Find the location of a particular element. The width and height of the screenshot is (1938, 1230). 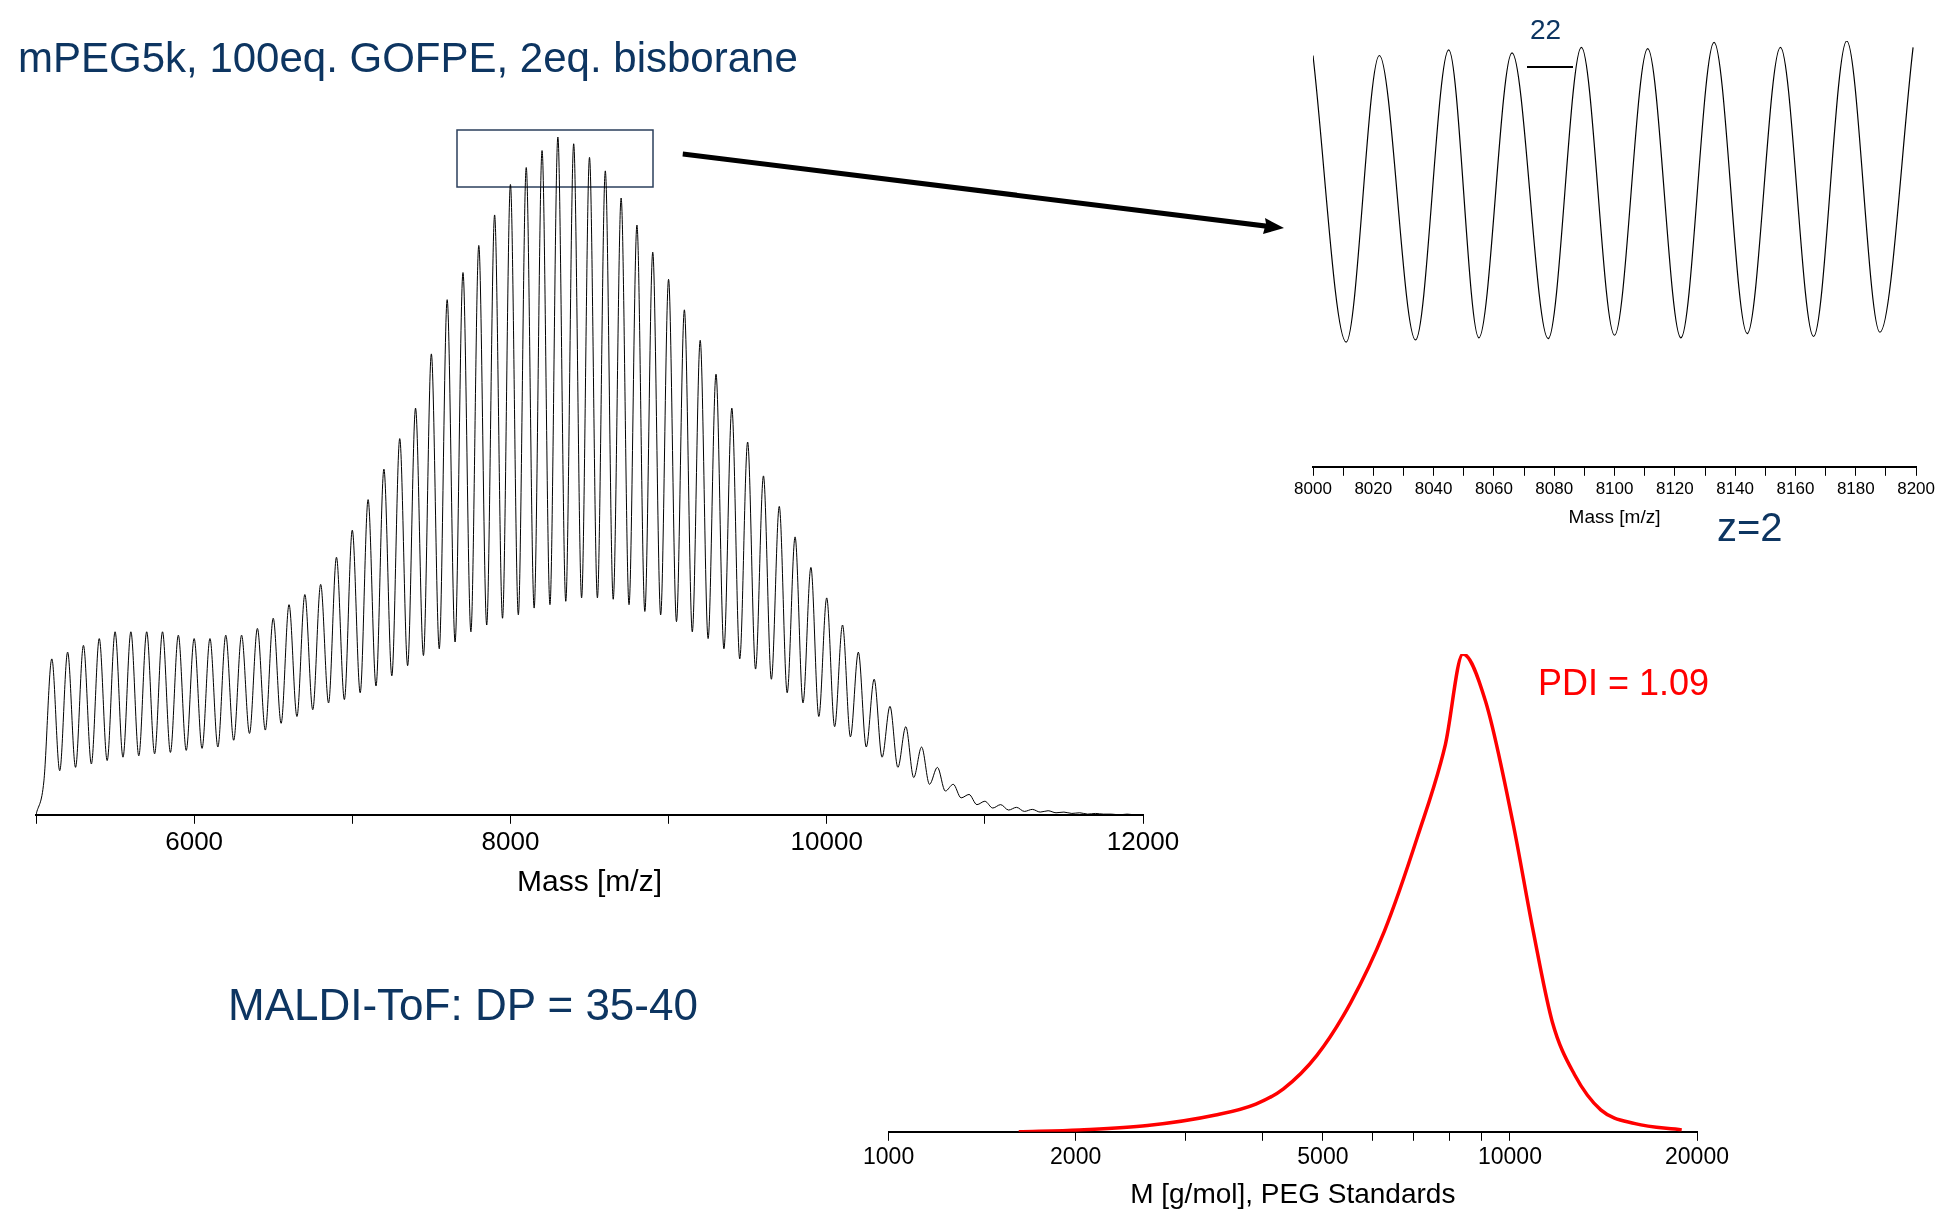

x-tick-label: 8200 is located at coordinates (1916, 488).